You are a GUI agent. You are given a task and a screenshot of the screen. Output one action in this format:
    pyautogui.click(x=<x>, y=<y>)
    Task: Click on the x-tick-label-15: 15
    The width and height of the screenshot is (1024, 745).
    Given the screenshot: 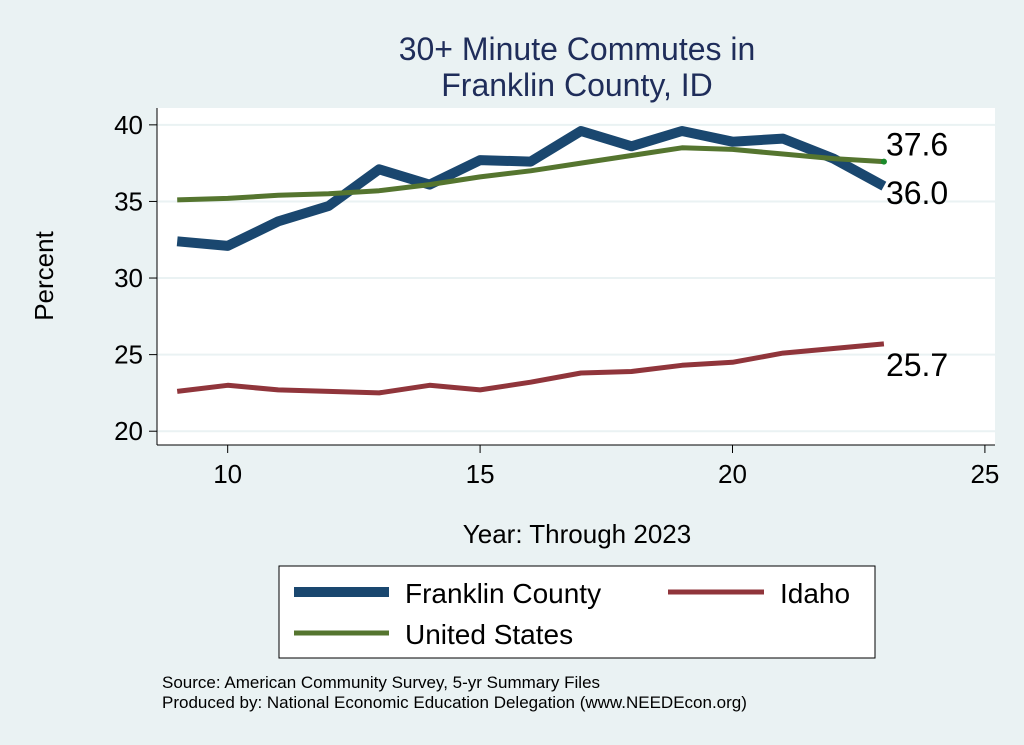 What is the action you would take?
    pyautogui.click(x=480, y=474)
    